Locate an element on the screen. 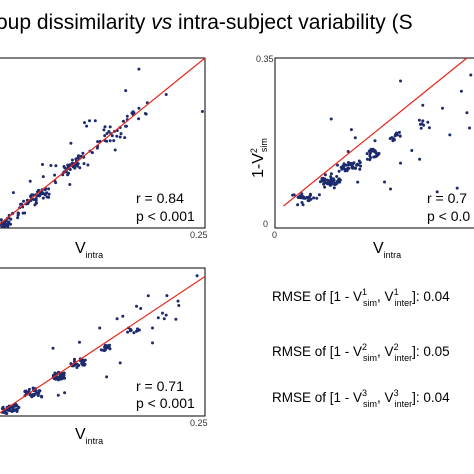  rmse-line-1: RMSE of [1 - V1 sim, V1 inter]: 0.04 is located at coordinates (361, 297).